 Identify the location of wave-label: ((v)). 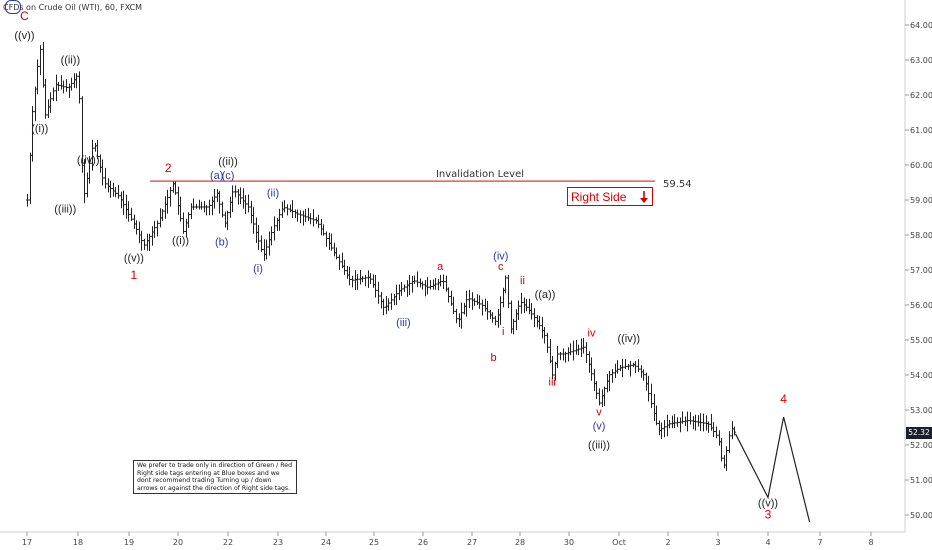
(24, 36).